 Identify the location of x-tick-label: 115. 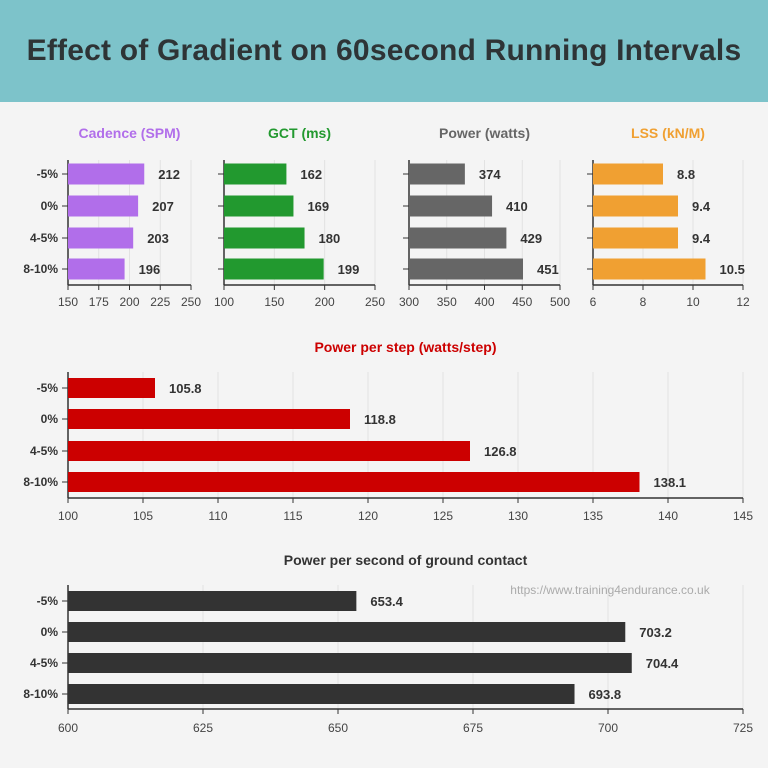
(292, 516).